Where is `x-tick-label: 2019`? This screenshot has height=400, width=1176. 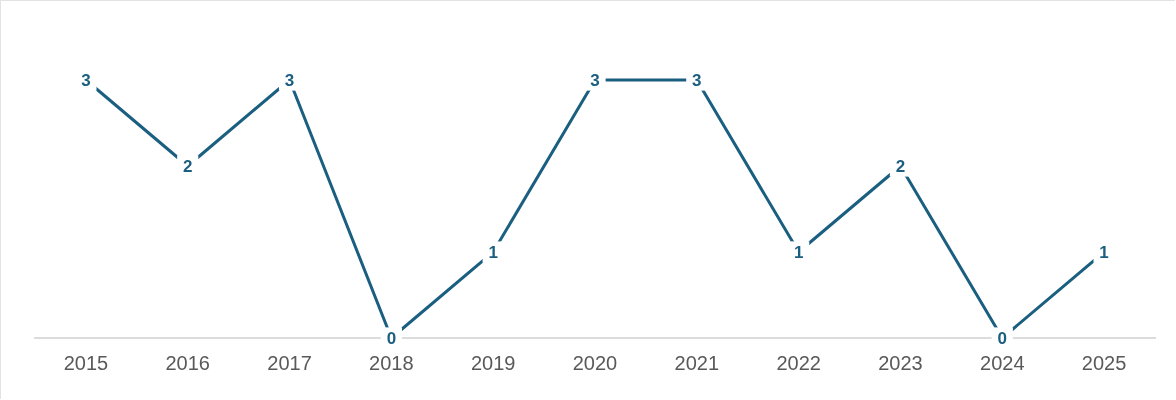 x-tick-label: 2019 is located at coordinates (493, 362).